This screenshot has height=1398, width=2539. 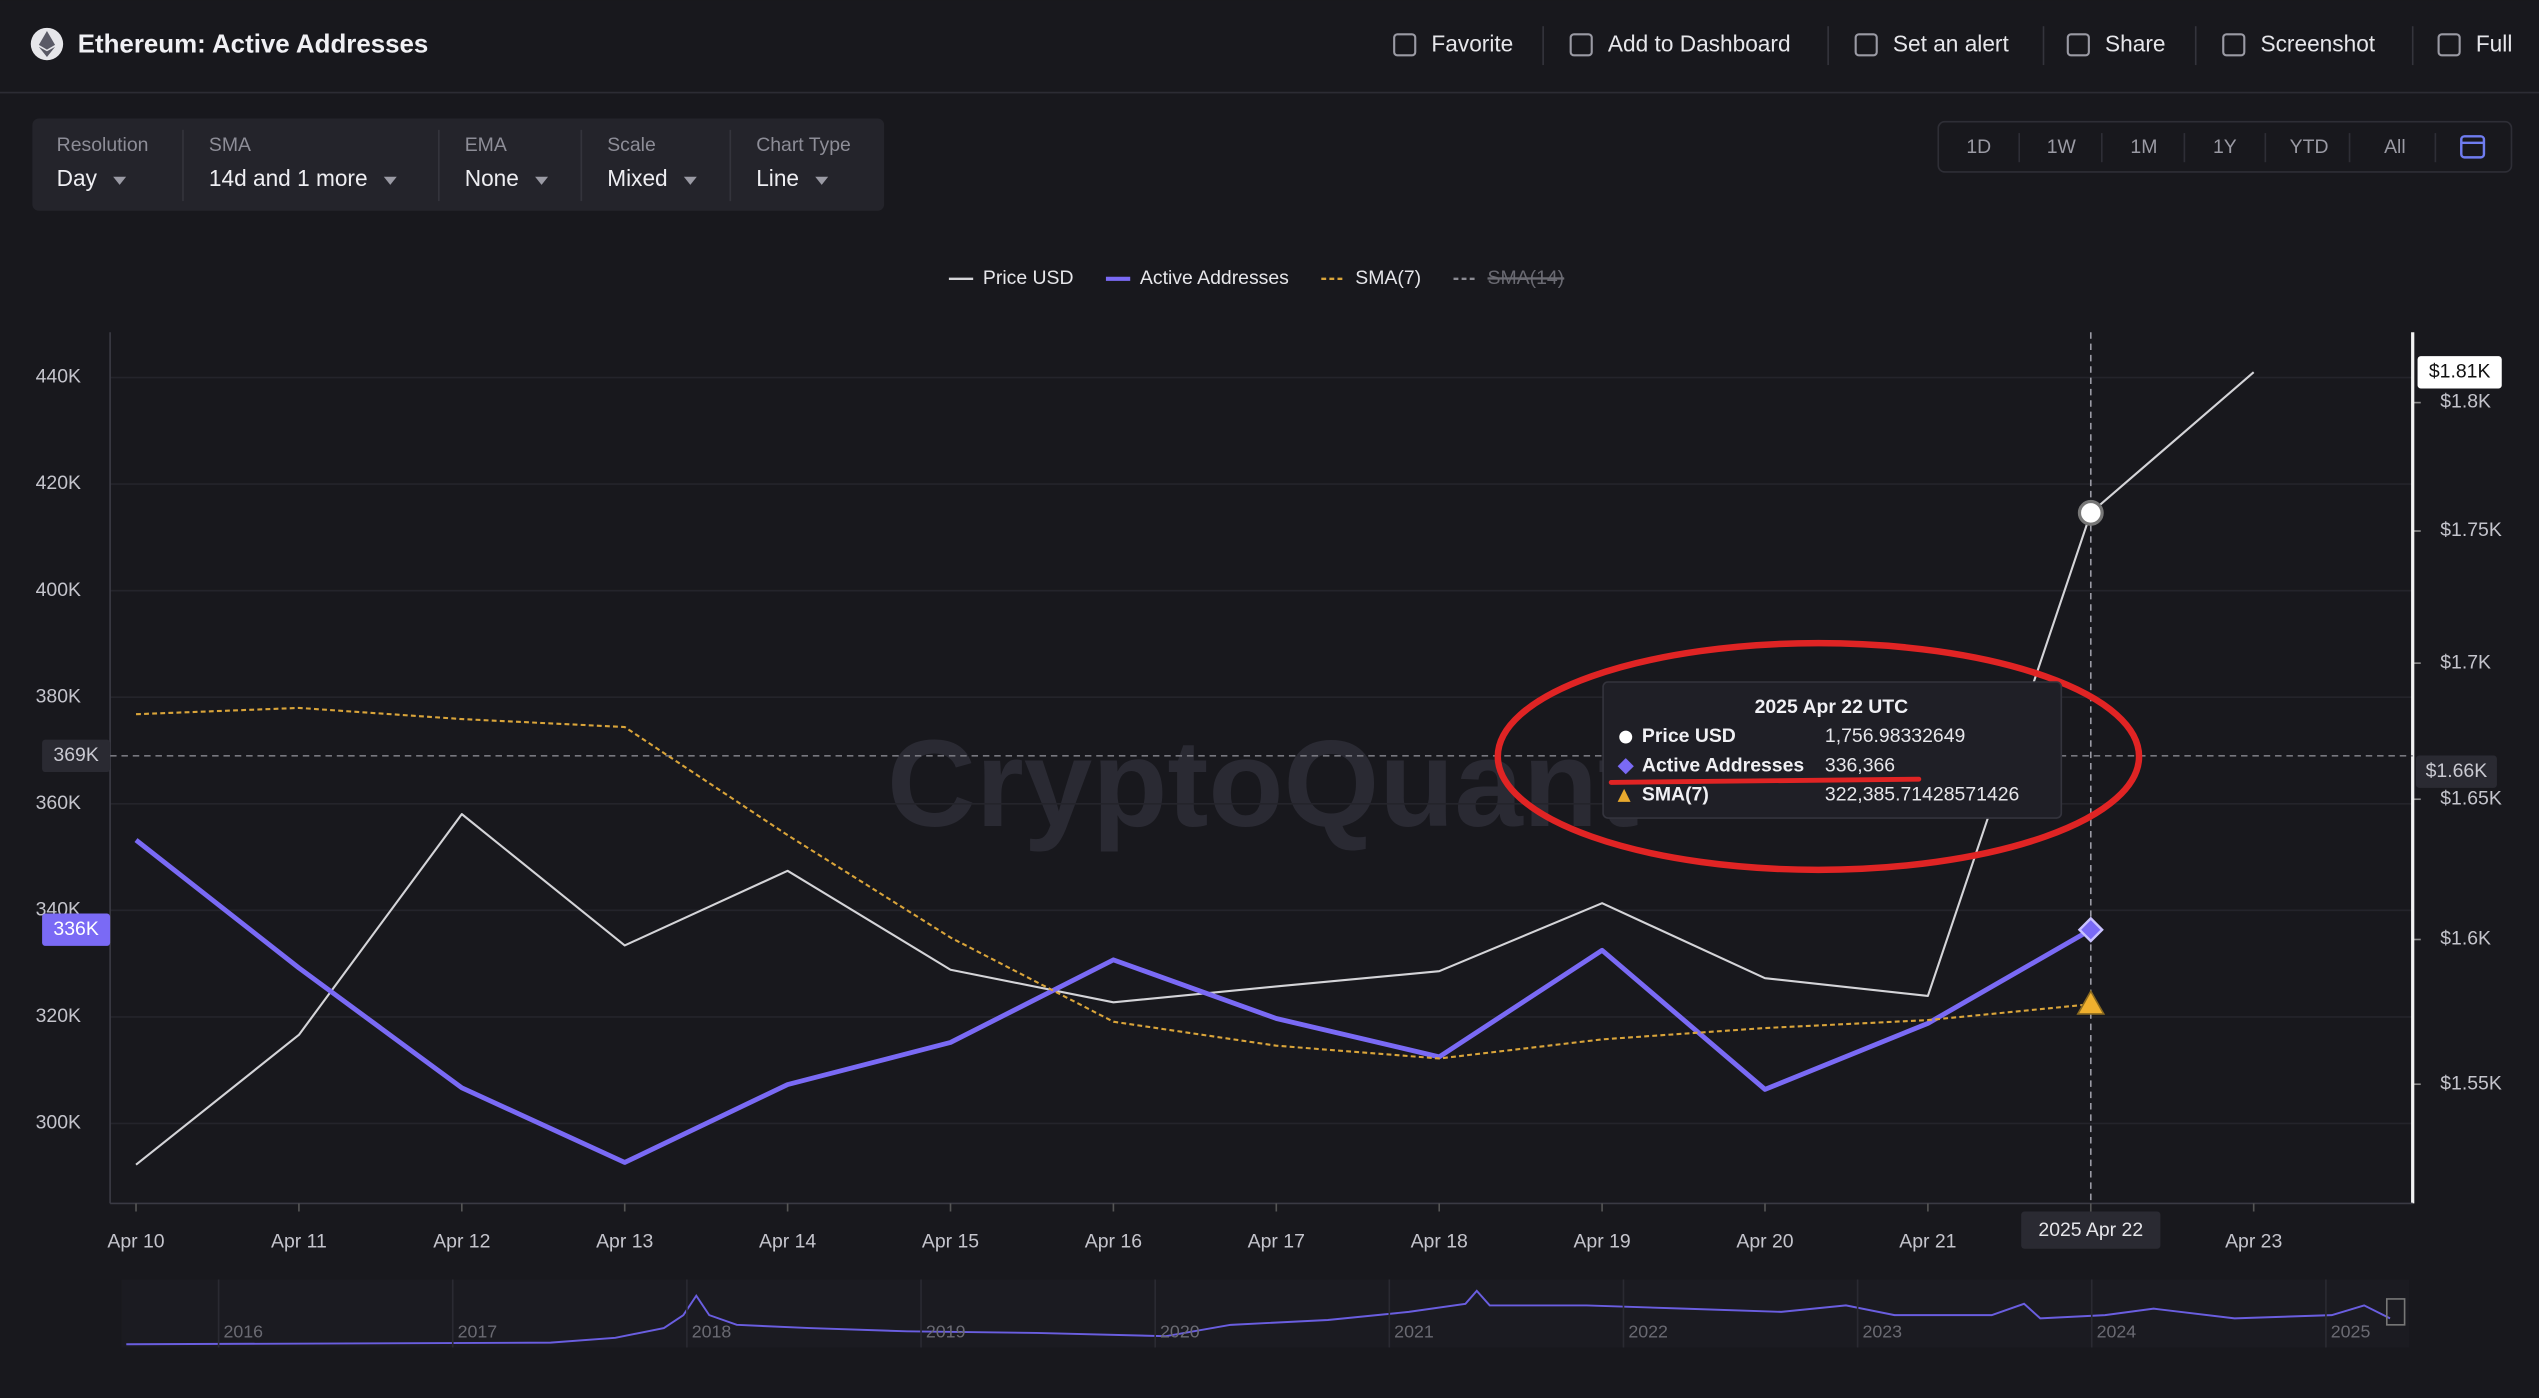 I want to click on action-label: Set an alert, so click(x=1951, y=44).